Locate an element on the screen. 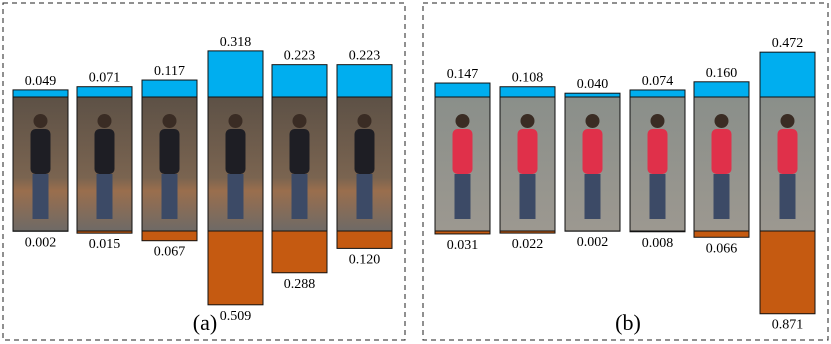 The image size is (831, 344). bottom-value: 0.288 is located at coordinates (300, 284).